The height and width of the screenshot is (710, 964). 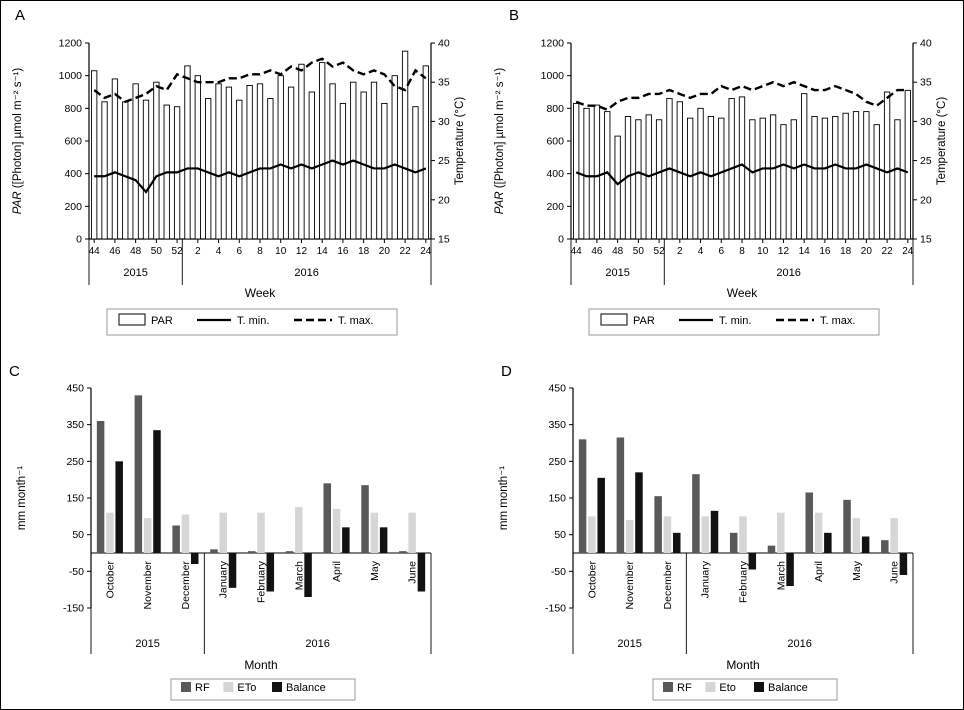 I want to click on y-left-tick-label: 600, so click(x=73, y=142).